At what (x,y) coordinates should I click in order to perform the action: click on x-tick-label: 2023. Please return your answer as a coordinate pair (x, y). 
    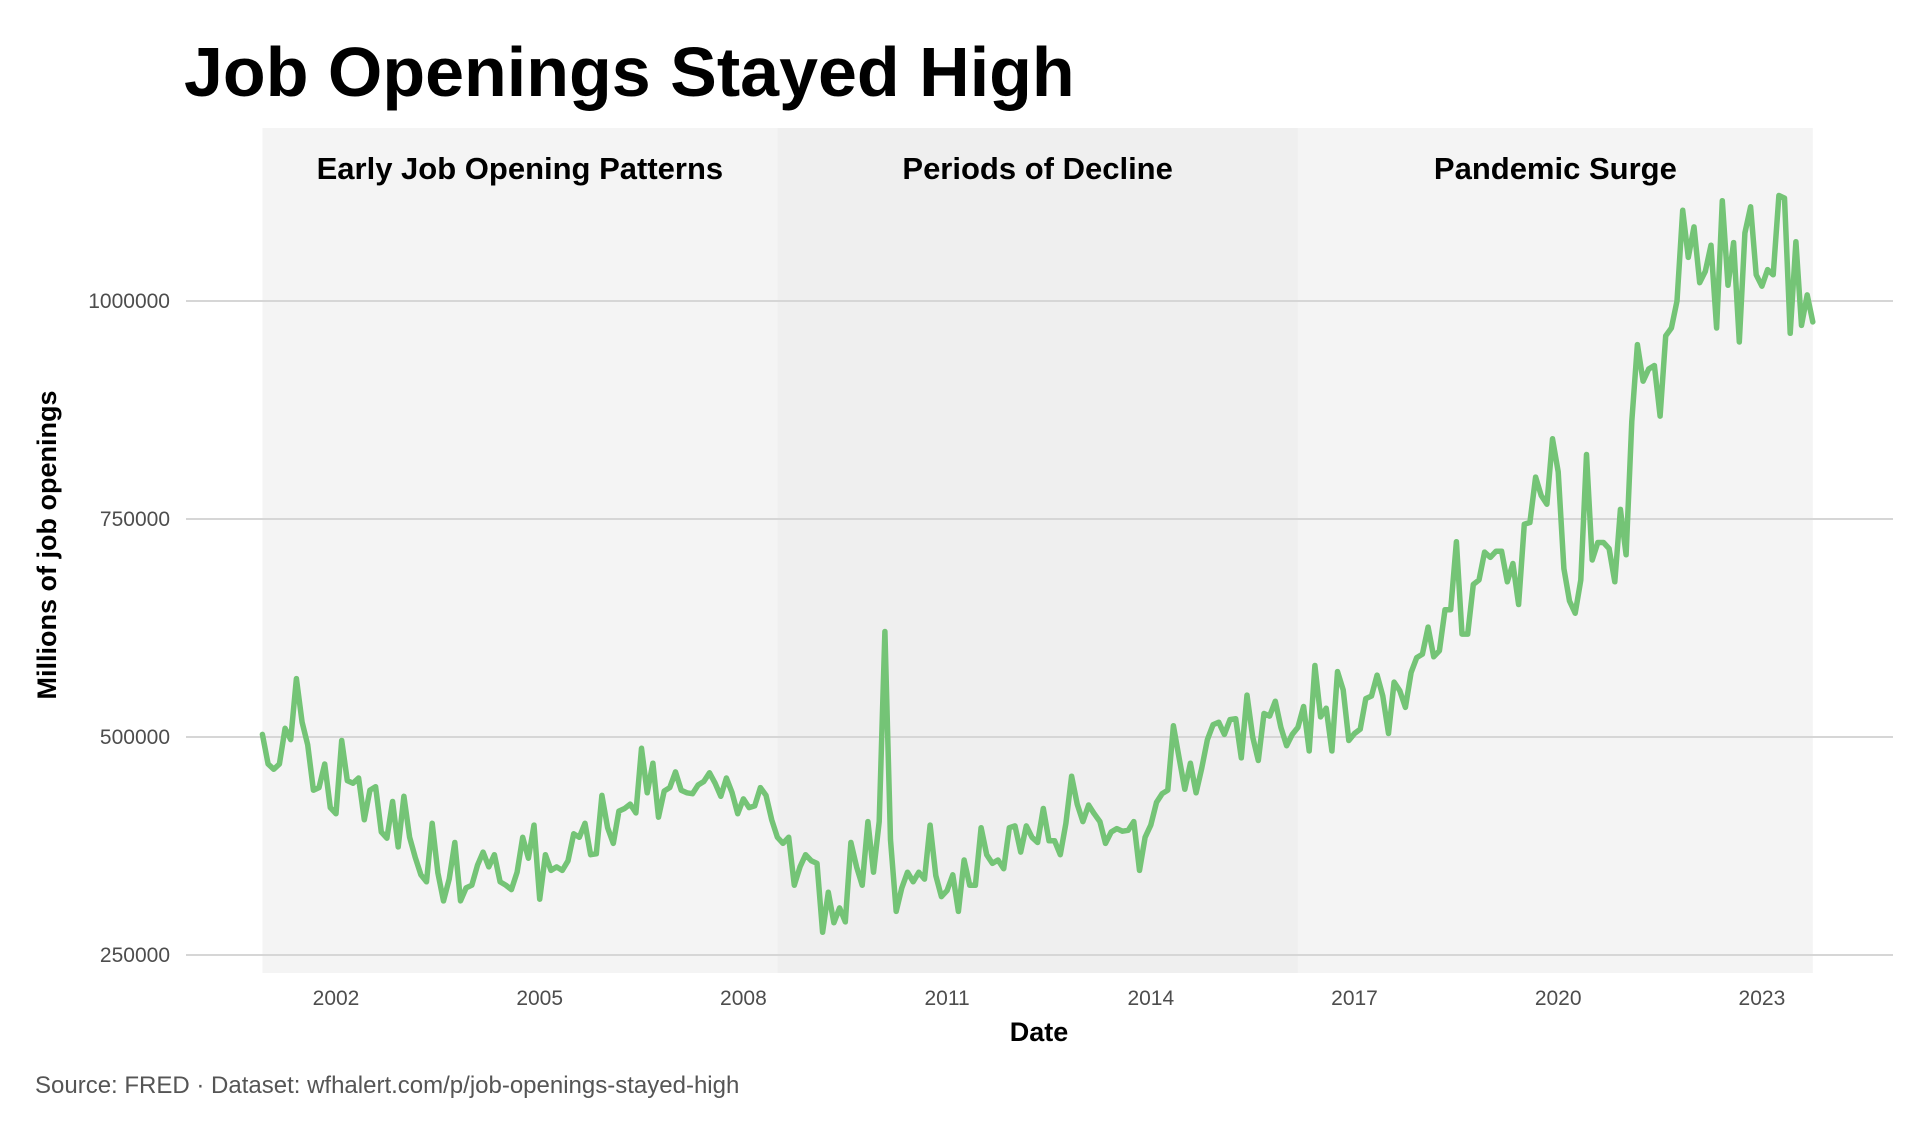
    Looking at the image, I should click on (1762, 998).